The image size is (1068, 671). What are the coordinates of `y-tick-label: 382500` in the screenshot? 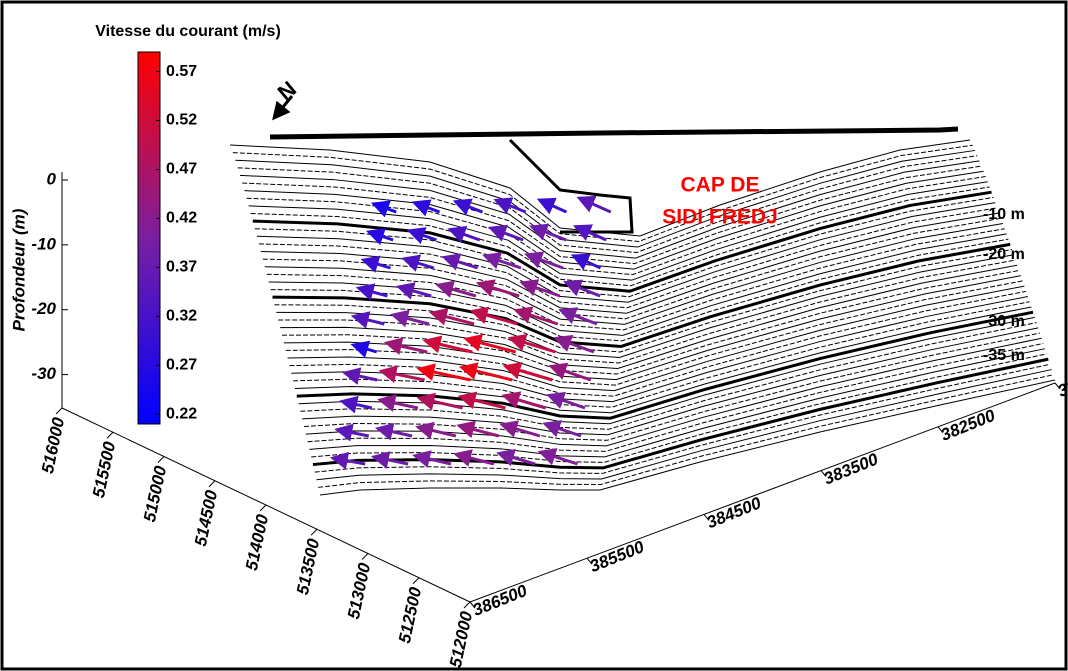 It's located at (968, 425).